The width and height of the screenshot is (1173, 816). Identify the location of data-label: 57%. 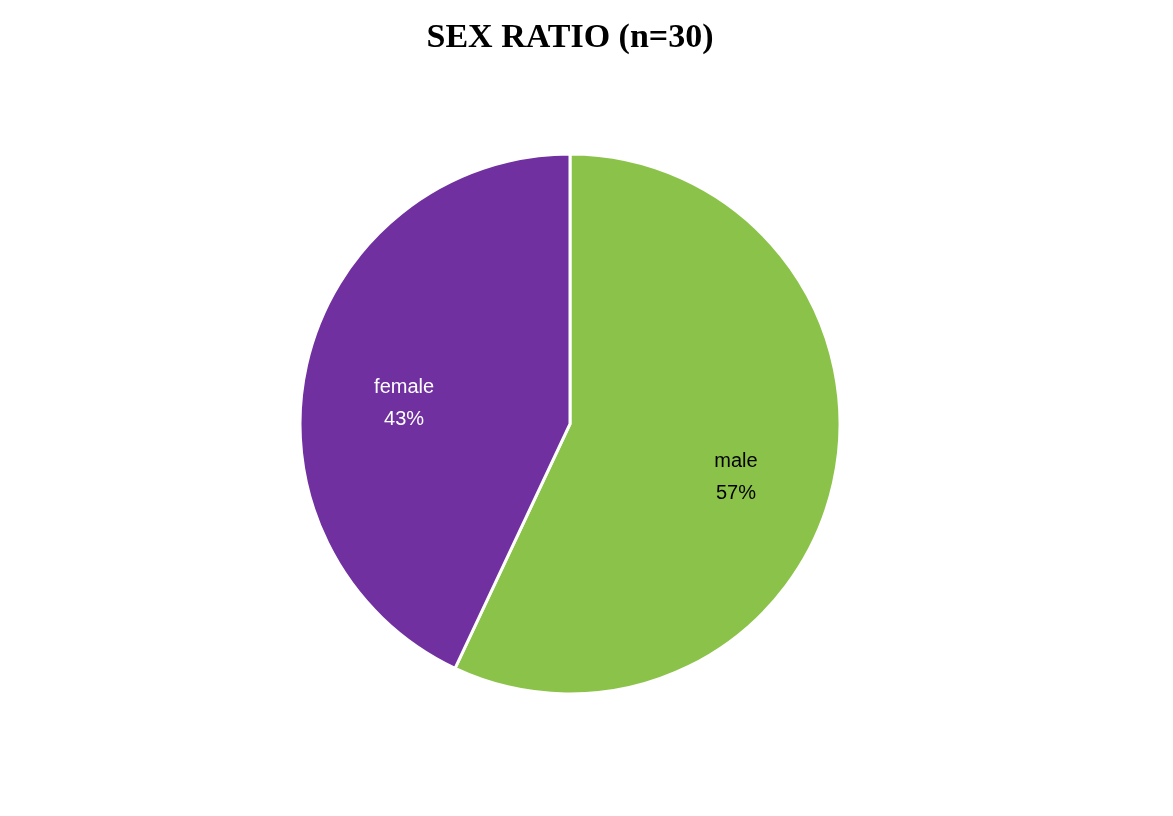
(736, 492).